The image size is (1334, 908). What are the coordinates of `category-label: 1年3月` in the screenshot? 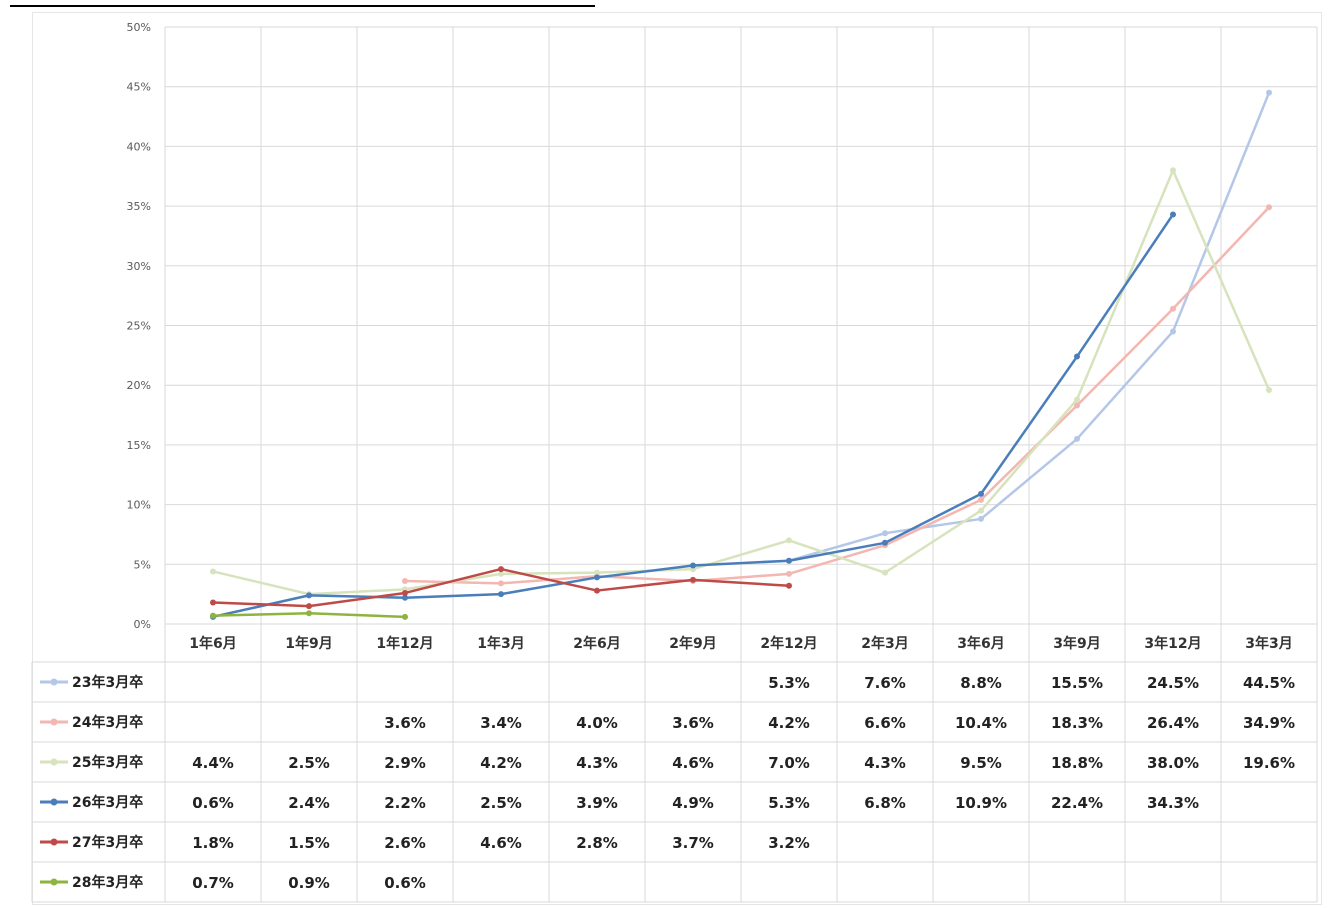 It's located at (500, 643).